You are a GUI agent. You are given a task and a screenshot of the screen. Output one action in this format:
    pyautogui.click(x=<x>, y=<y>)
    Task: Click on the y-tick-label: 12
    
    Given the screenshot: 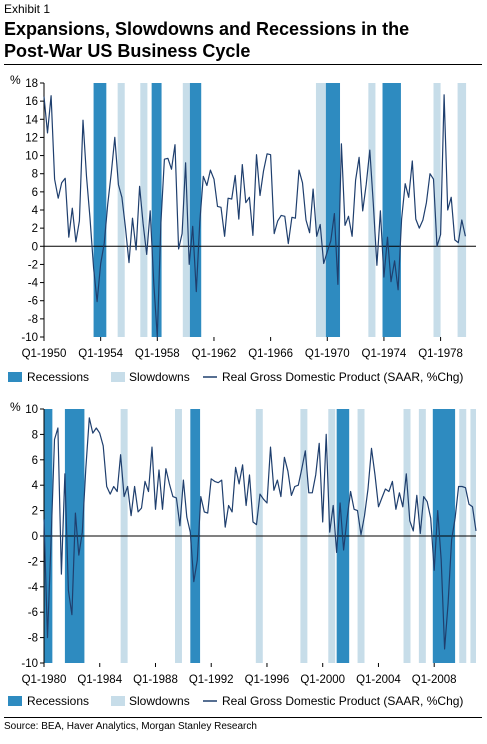 What is the action you would take?
    pyautogui.click(x=31, y=138)
    